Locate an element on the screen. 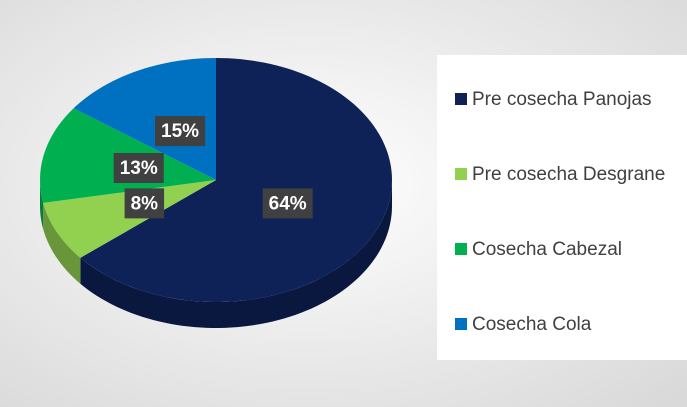 This screenshot has width=687, height=407. data-label-group: 8% is located at coordinates (144, 203).